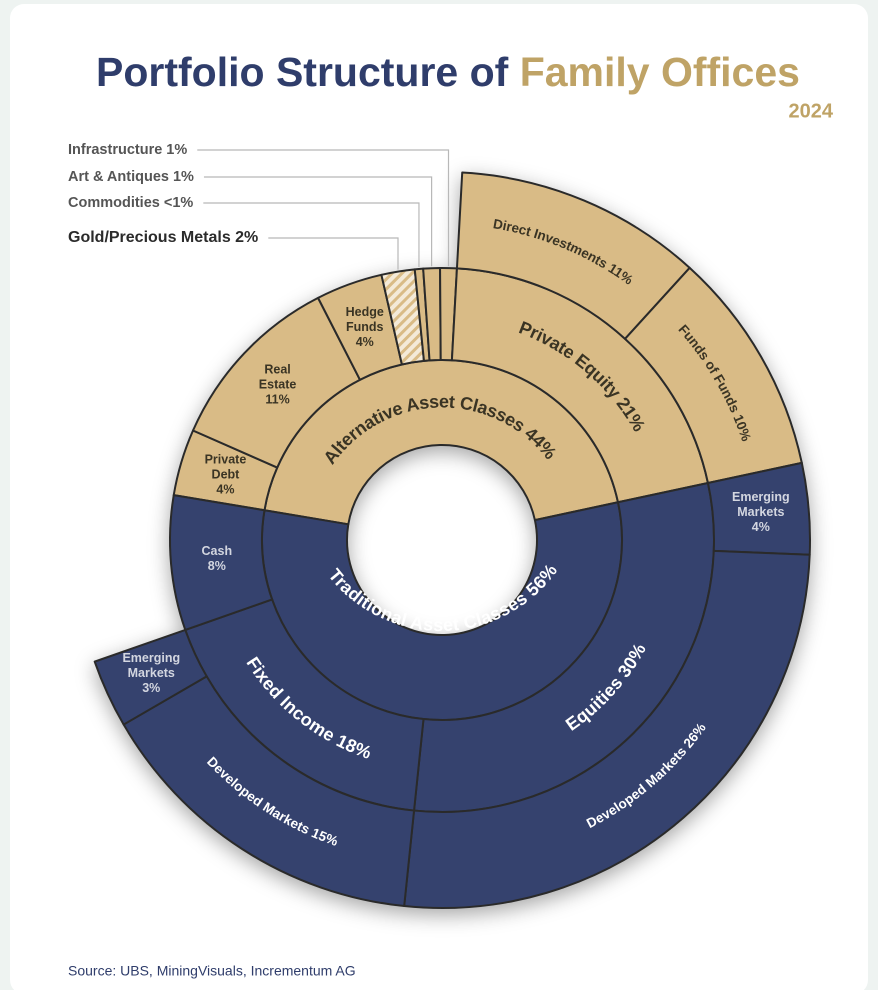 This screenshot has width=878, height=990. Describe the element at coordinates (127, 150) in the screenshot. I see `callout-label: Infrastructure 1%` at that location.